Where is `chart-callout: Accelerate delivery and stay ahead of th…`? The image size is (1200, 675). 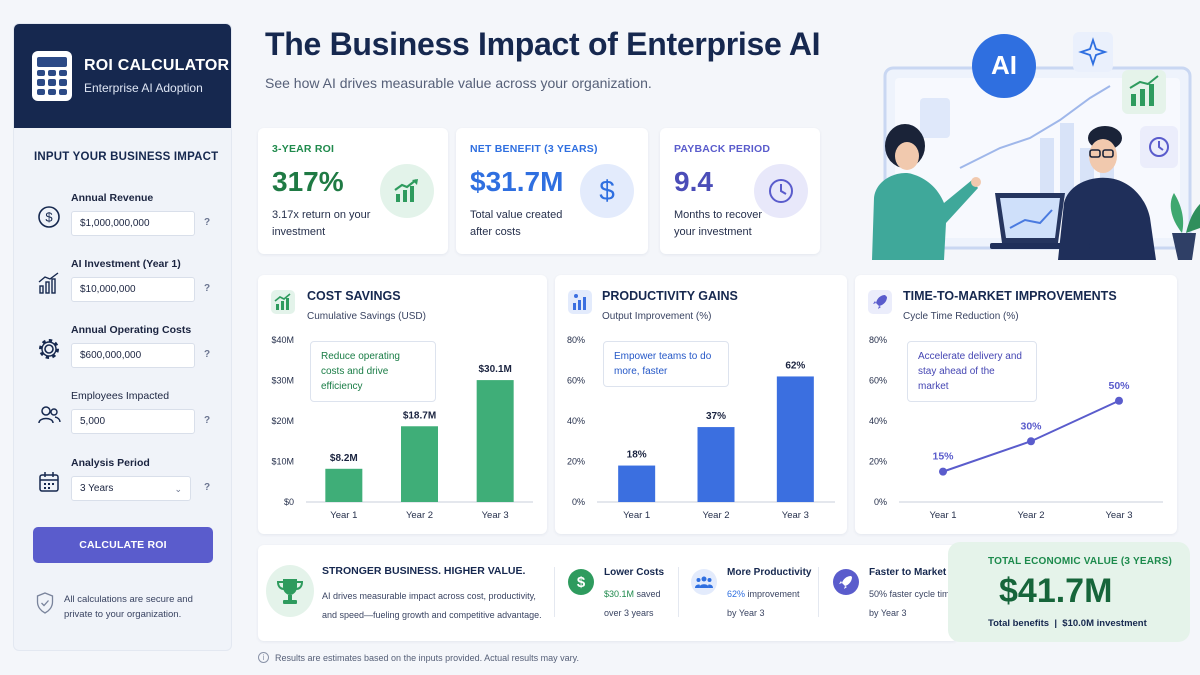 chart-callout: Accelerate delivery and stay ahead of th… is located at coordinates (972, 371).